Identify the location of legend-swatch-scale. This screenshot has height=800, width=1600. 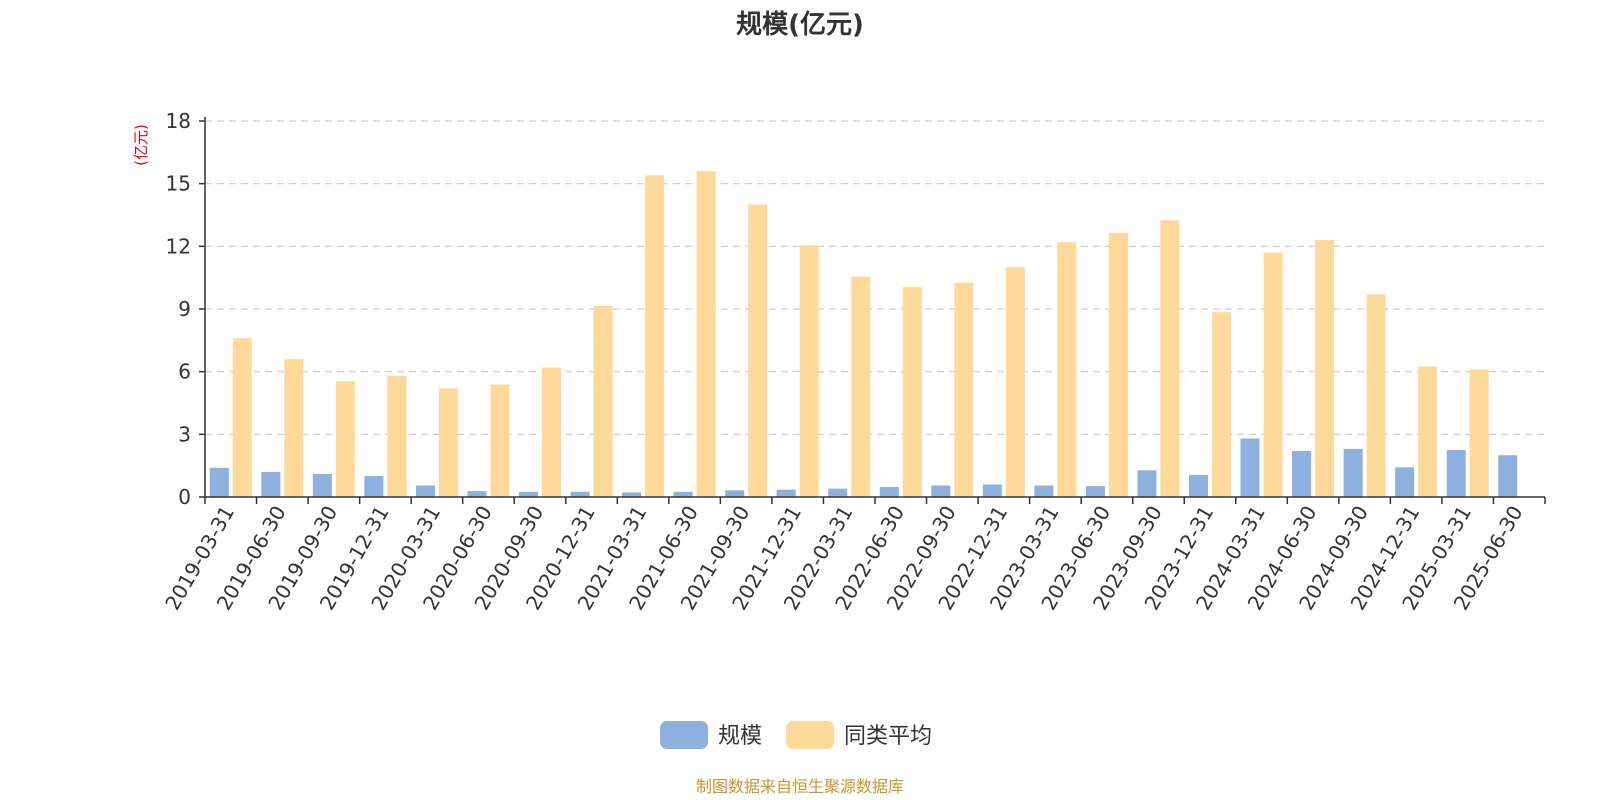
(684, 735).